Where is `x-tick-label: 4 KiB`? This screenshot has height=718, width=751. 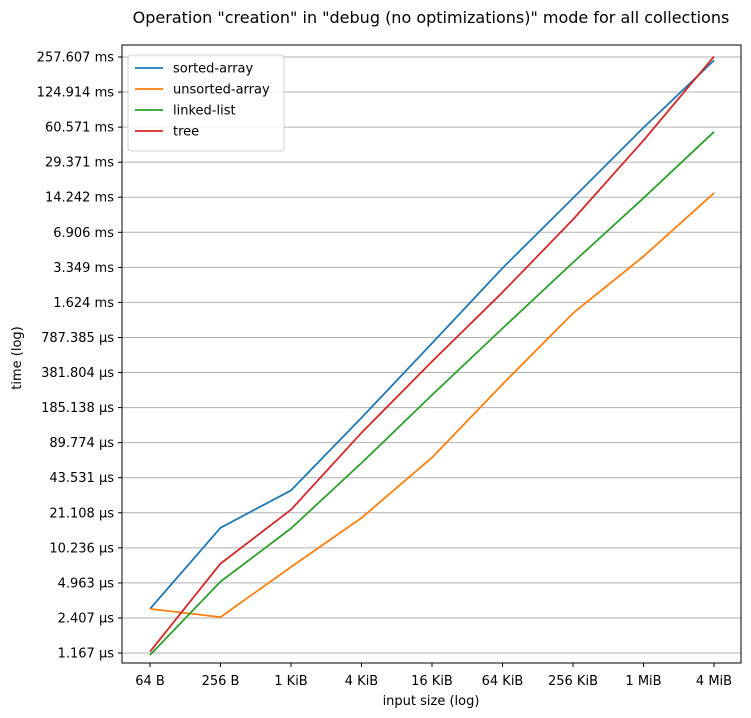
x-tick-label: 4 KiB is located at coordinates (361, 681).